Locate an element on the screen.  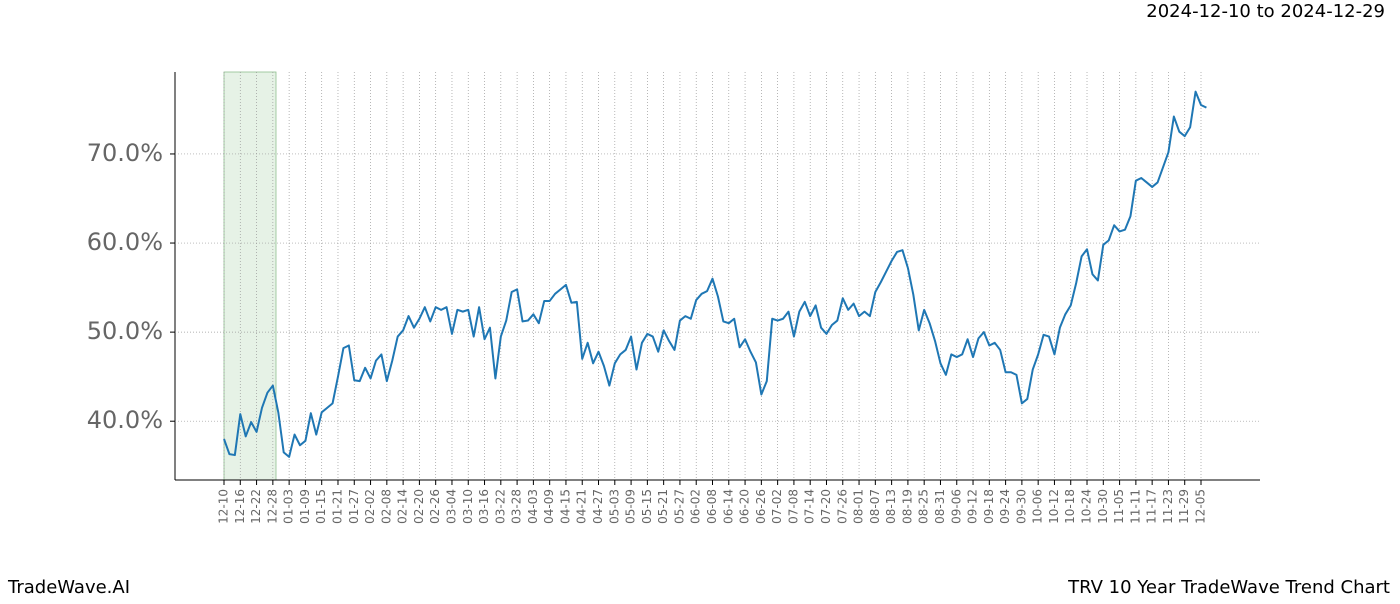
x-tick-label: 09-12 is located at coordinates (973, 506).